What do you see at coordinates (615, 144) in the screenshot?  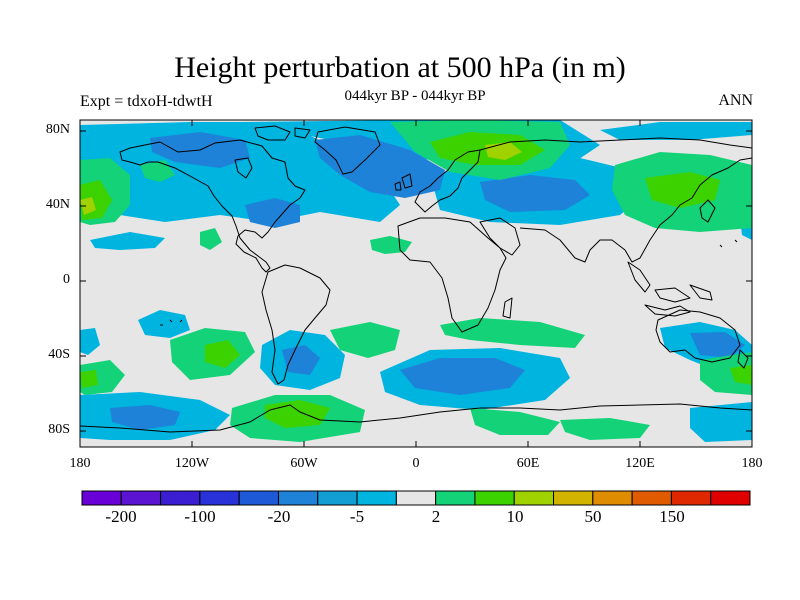 I see `coast-northern-asia` at bounding box center [615, 144].